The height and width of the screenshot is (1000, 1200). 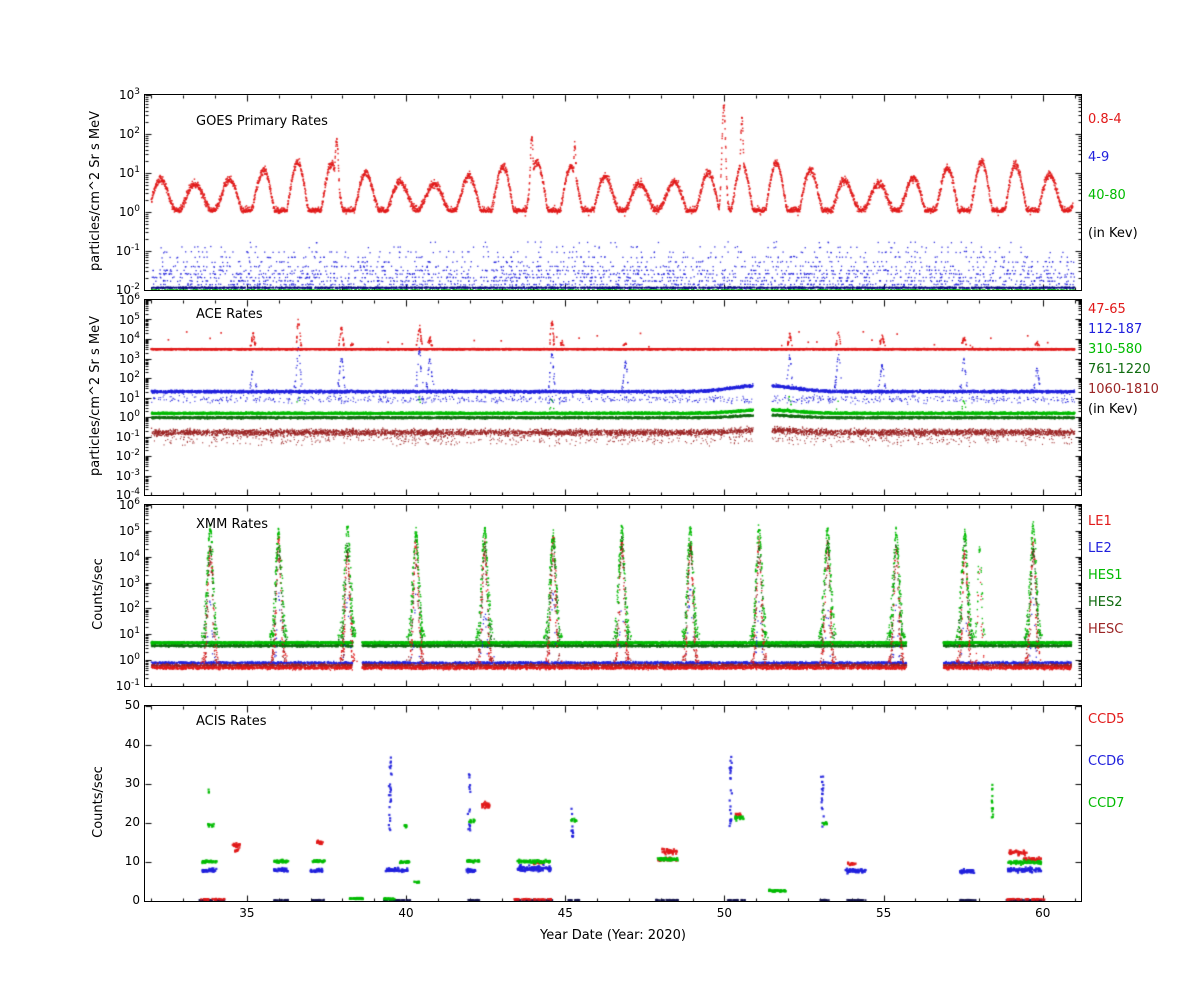 What do you see at coordinates (1106, 629) in the screenshot?
I see `legend-item: HESC` at bounding box center [1106, 629].